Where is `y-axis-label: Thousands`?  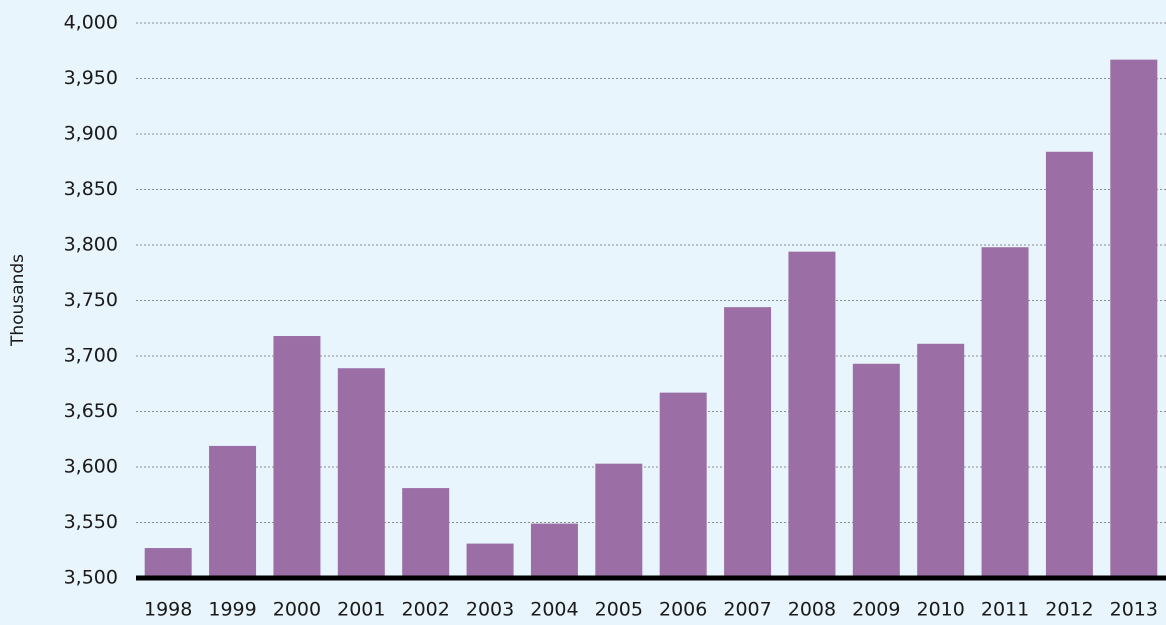
y-axis-label: Thousands is located at coordinates (18, 300).